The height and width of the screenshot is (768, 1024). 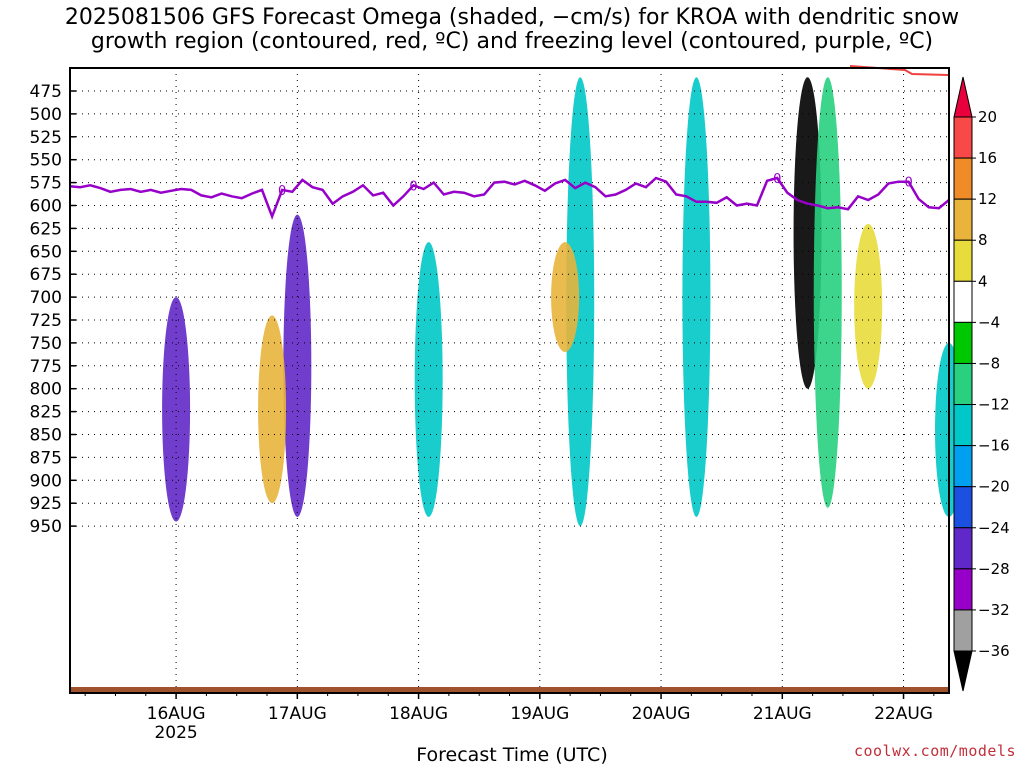 What do you see at coordinates (987, 158) in the screenshot?
I see `colorbar-label: 16` at bounding box center [987, 158].